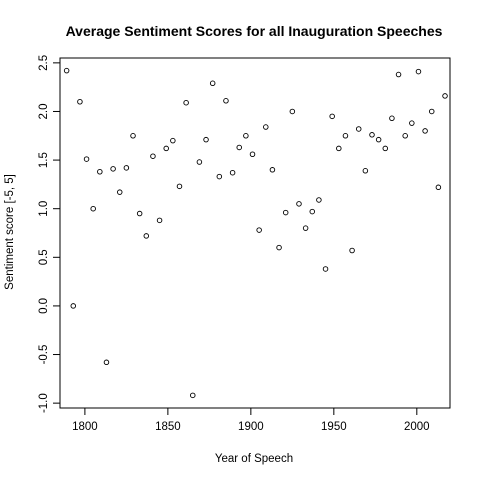 Image resolution: width=480 pixels, height=480 pixels. Describe the element at coordinates (85, 427) in the screenshot. I see `x-tick-label: 1800` at that location.